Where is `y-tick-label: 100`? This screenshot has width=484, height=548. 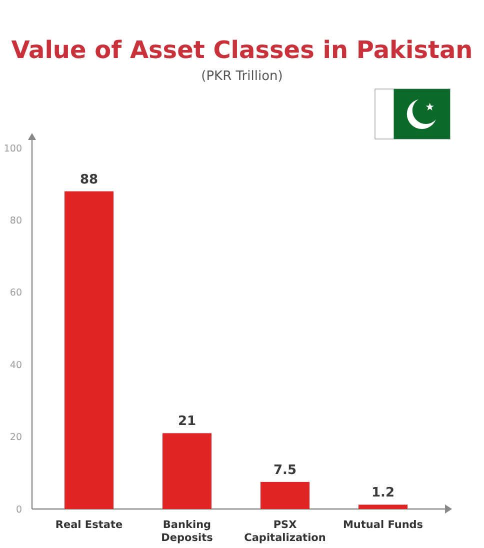
y-tick-label: 100 is located at coordinates (13, 148).